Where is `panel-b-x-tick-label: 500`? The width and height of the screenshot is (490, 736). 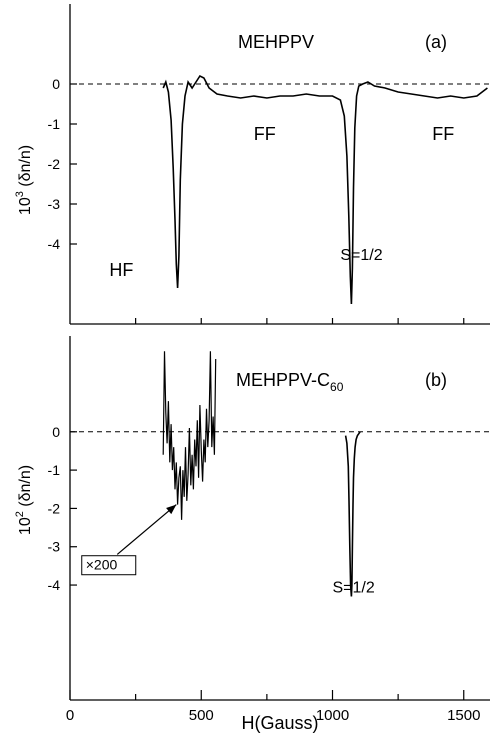 panel-b-x-tick-label: 500 is located at coordinates (201, 715).